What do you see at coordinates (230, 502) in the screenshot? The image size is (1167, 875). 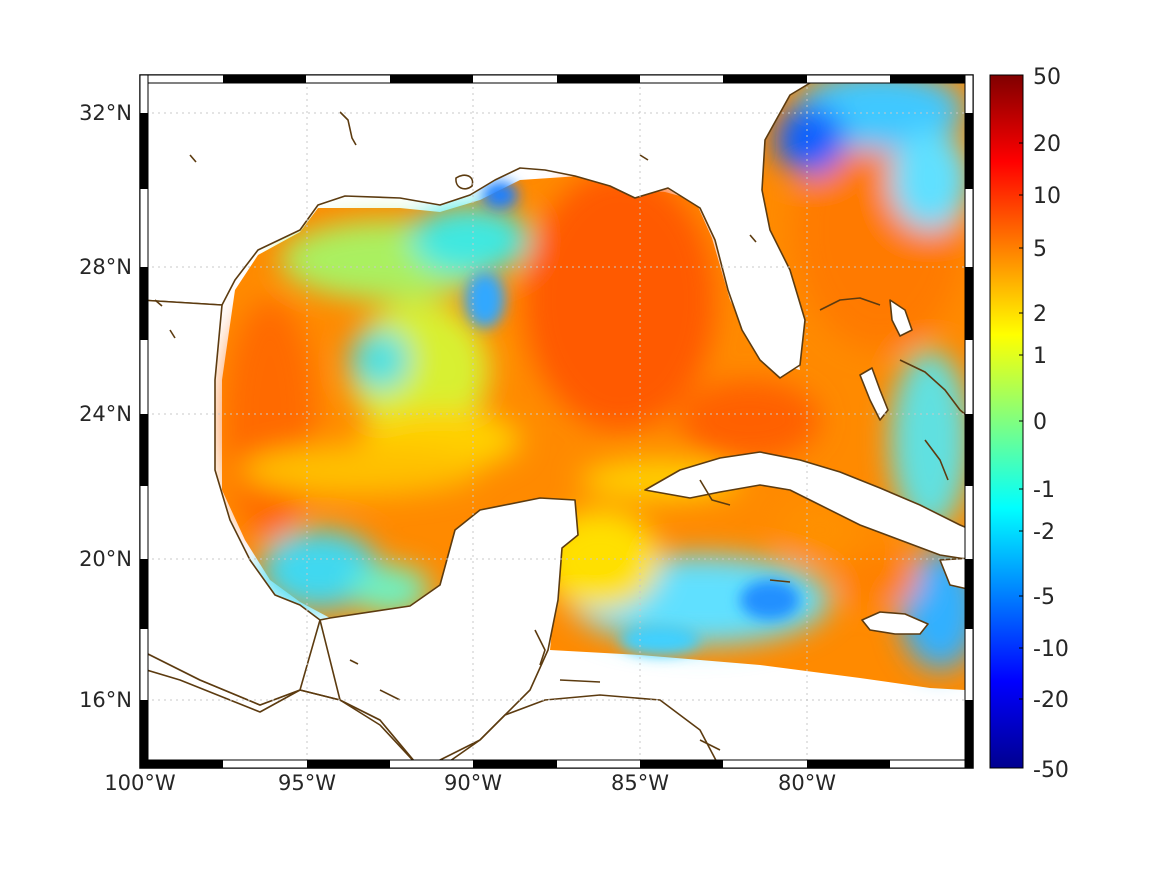 I see `mexico-west-coast` at bounding box center [230, 502].